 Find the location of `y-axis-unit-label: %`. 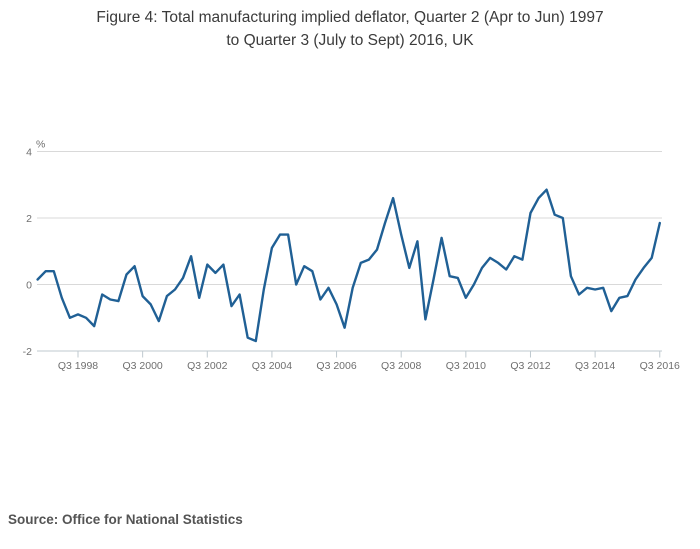

y-axis-unit-label: % is located at coordinates (40, 145).